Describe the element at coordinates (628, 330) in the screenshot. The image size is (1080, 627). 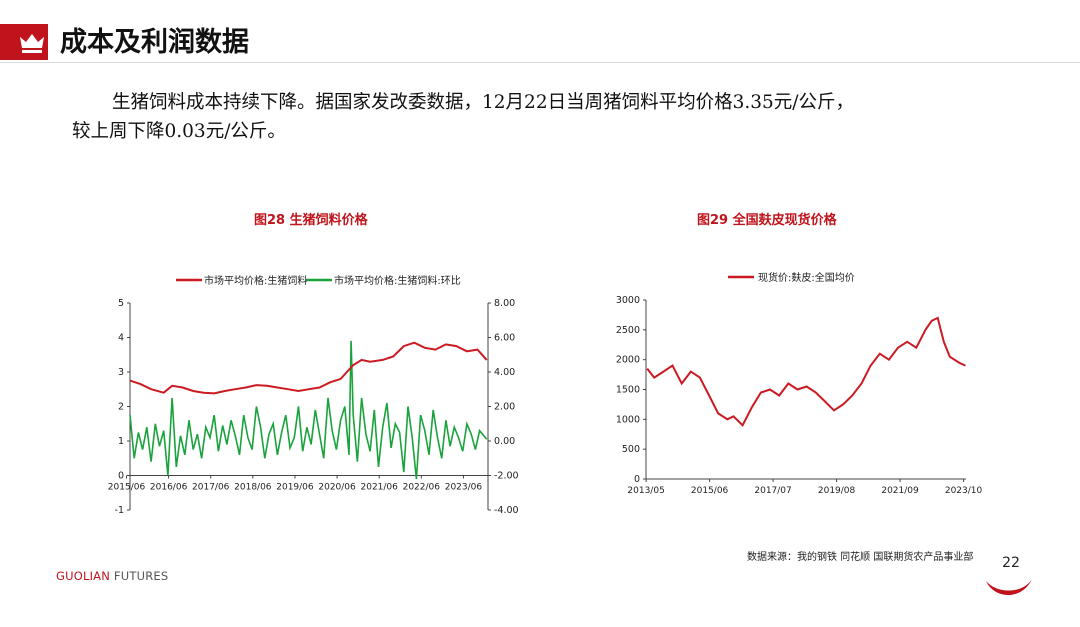
I see `y-tick-label: 2500` at that location.